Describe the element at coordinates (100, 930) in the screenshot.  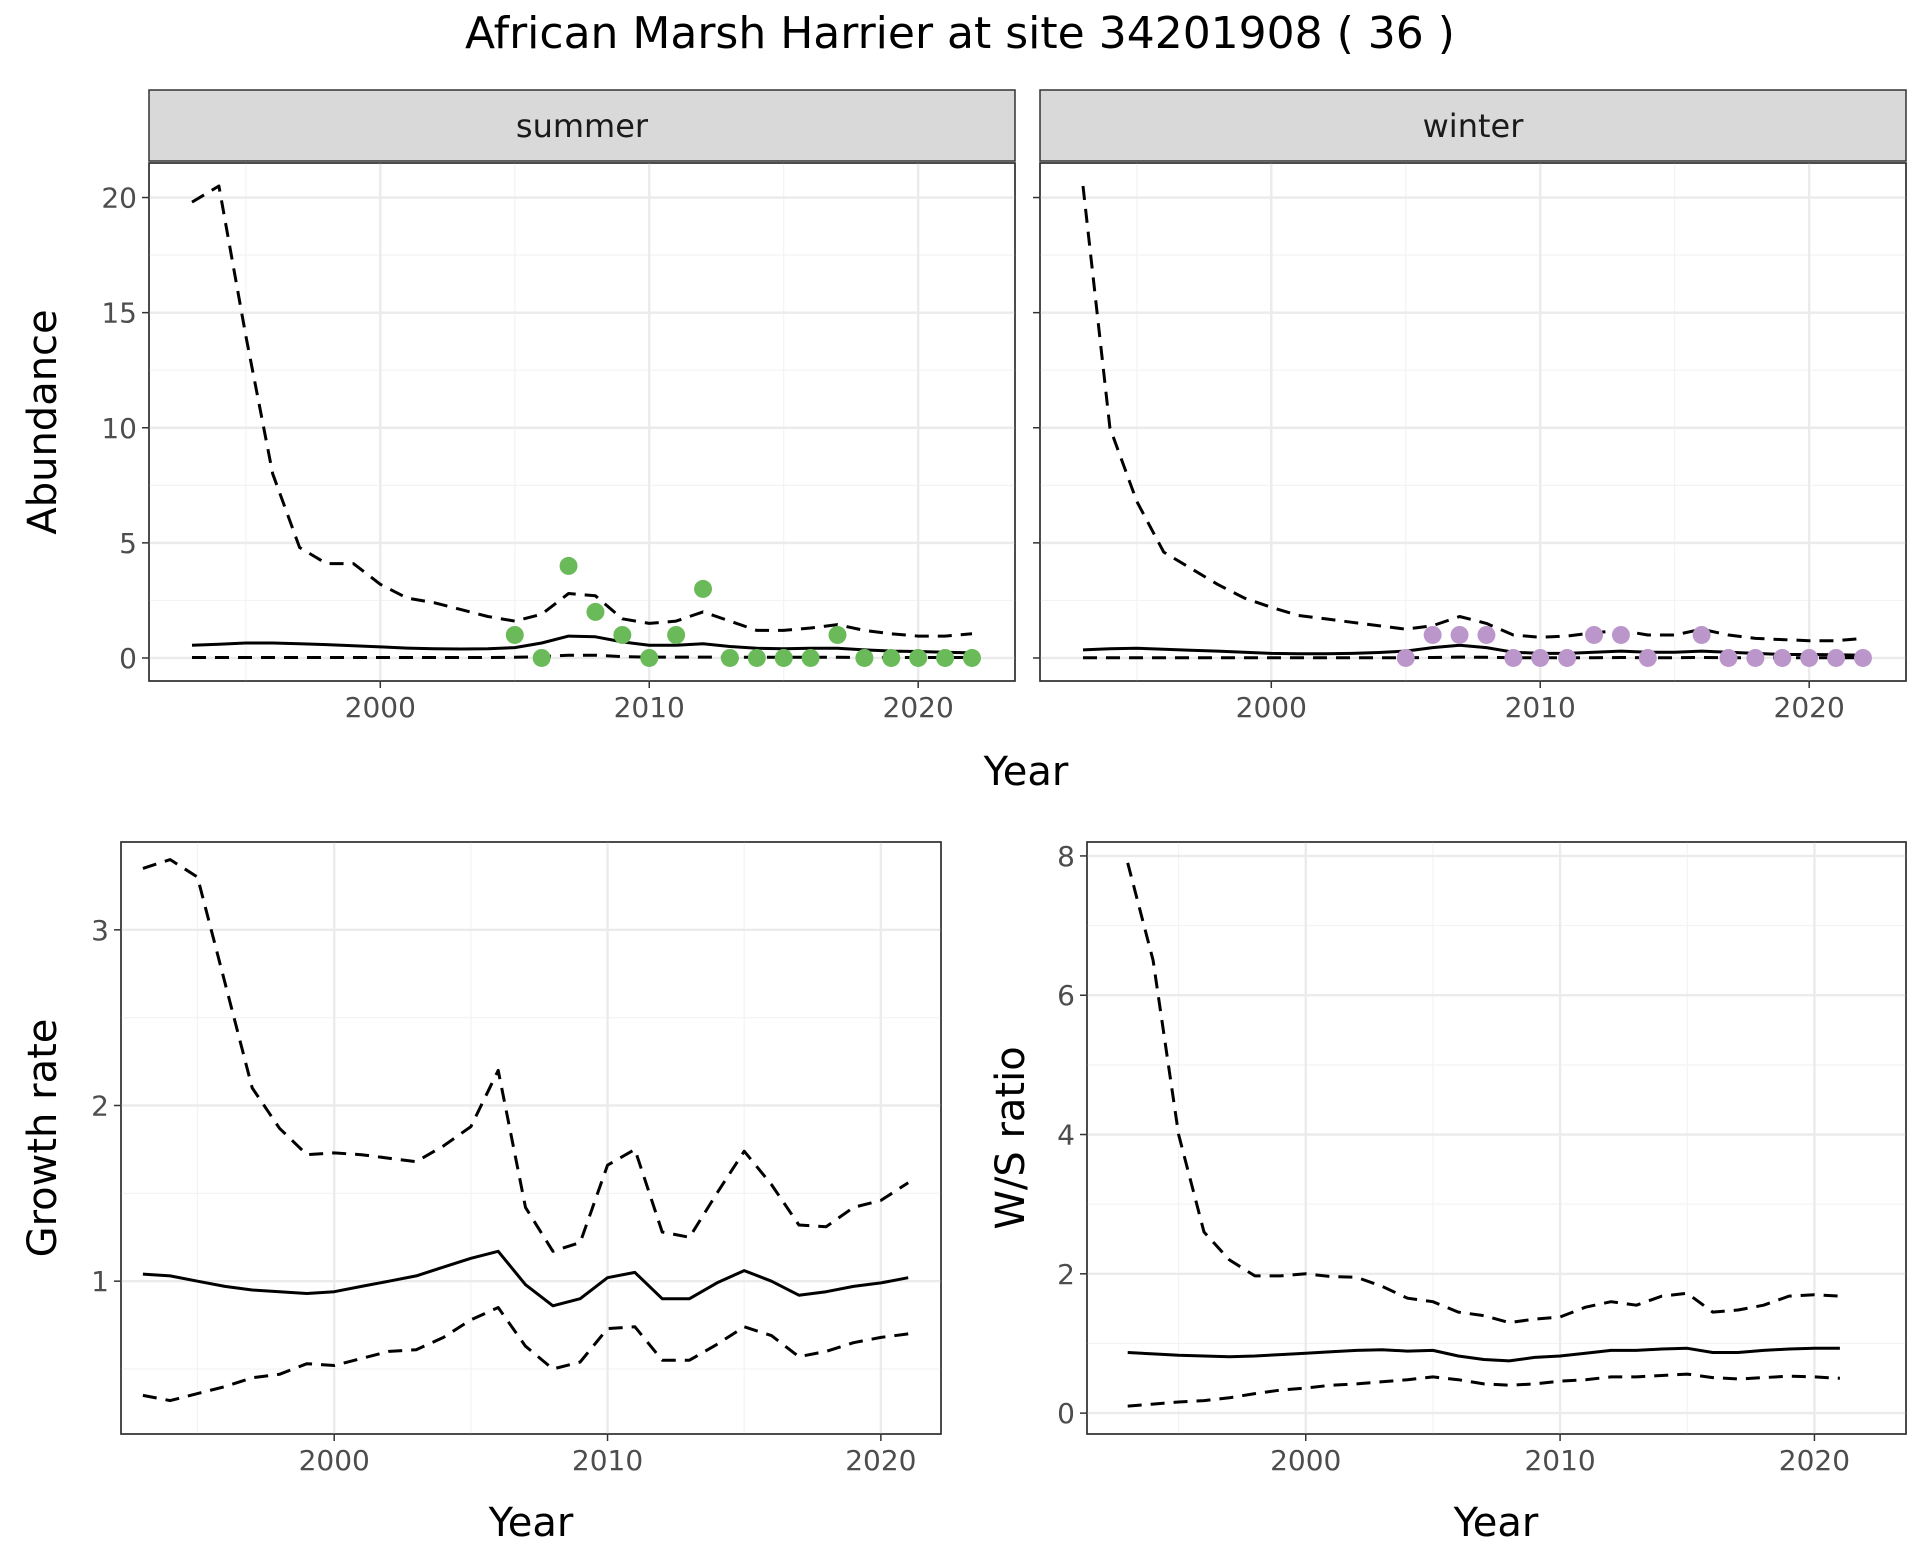
I see `growth-y-tick-label: 3` at that location.